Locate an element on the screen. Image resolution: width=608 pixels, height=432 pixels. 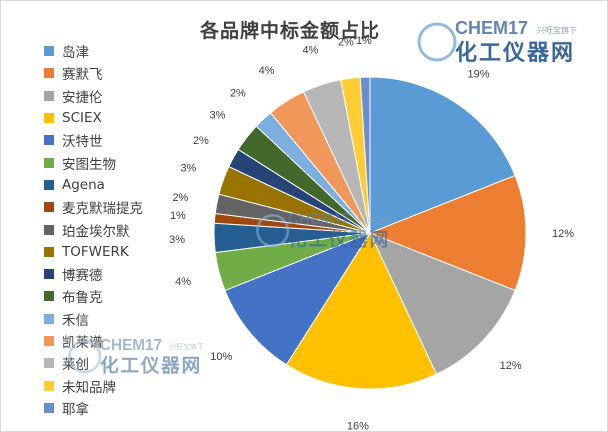
legend-item: 禾信 is located at coordinates (93, 319).